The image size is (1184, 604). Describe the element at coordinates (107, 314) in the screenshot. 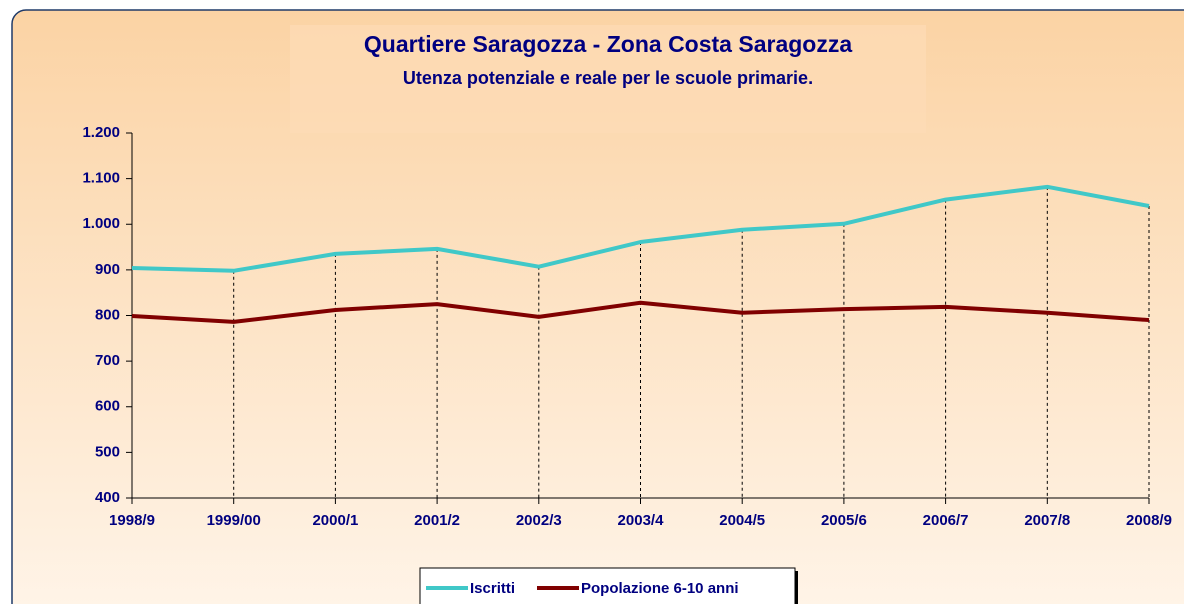

I see `y-tick-label: 800` at that location.